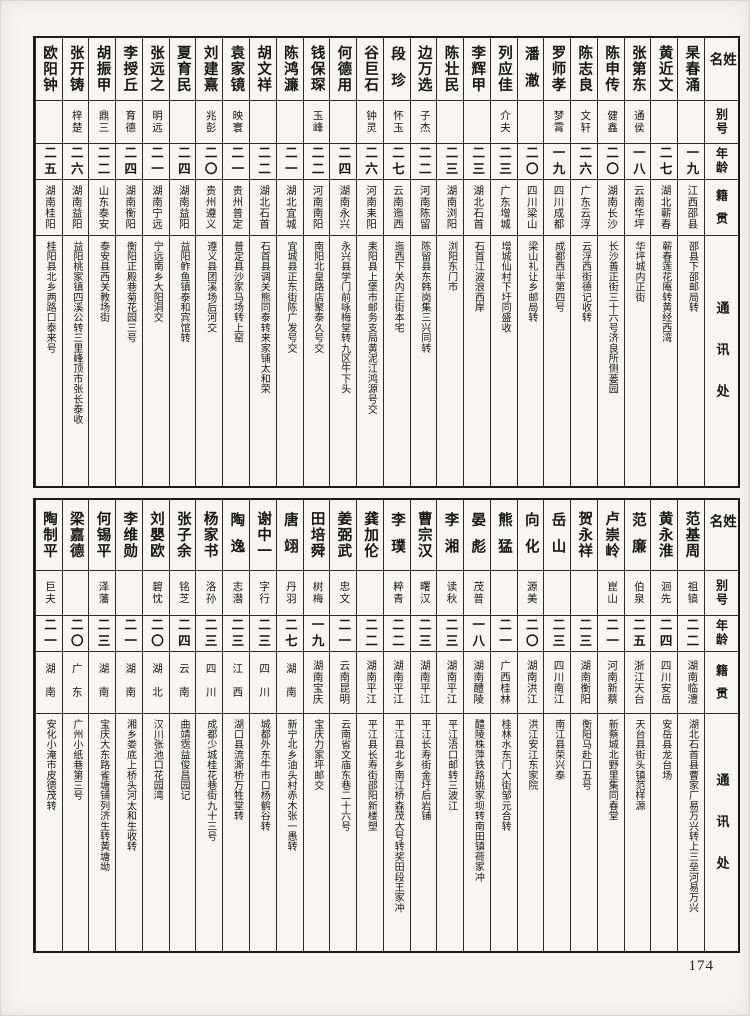  I want to click on native-cell: 广东增城, so click(503, 207).